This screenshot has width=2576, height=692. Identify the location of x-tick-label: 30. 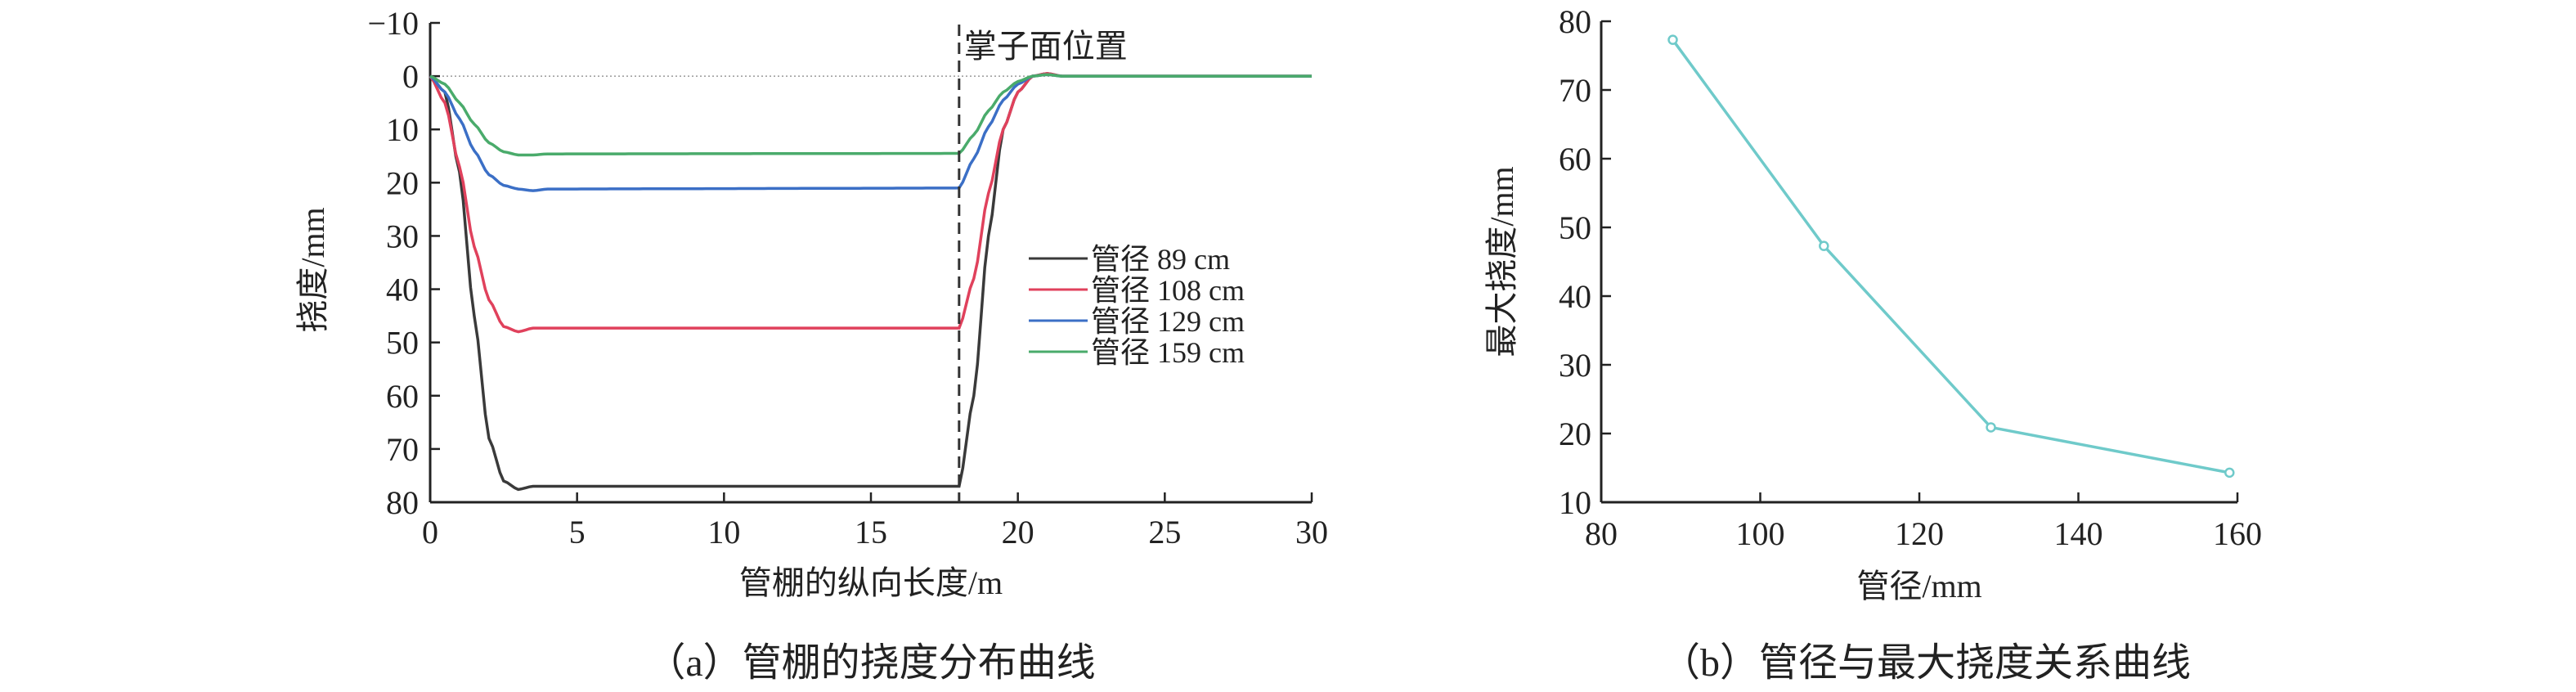
(1311, 532).